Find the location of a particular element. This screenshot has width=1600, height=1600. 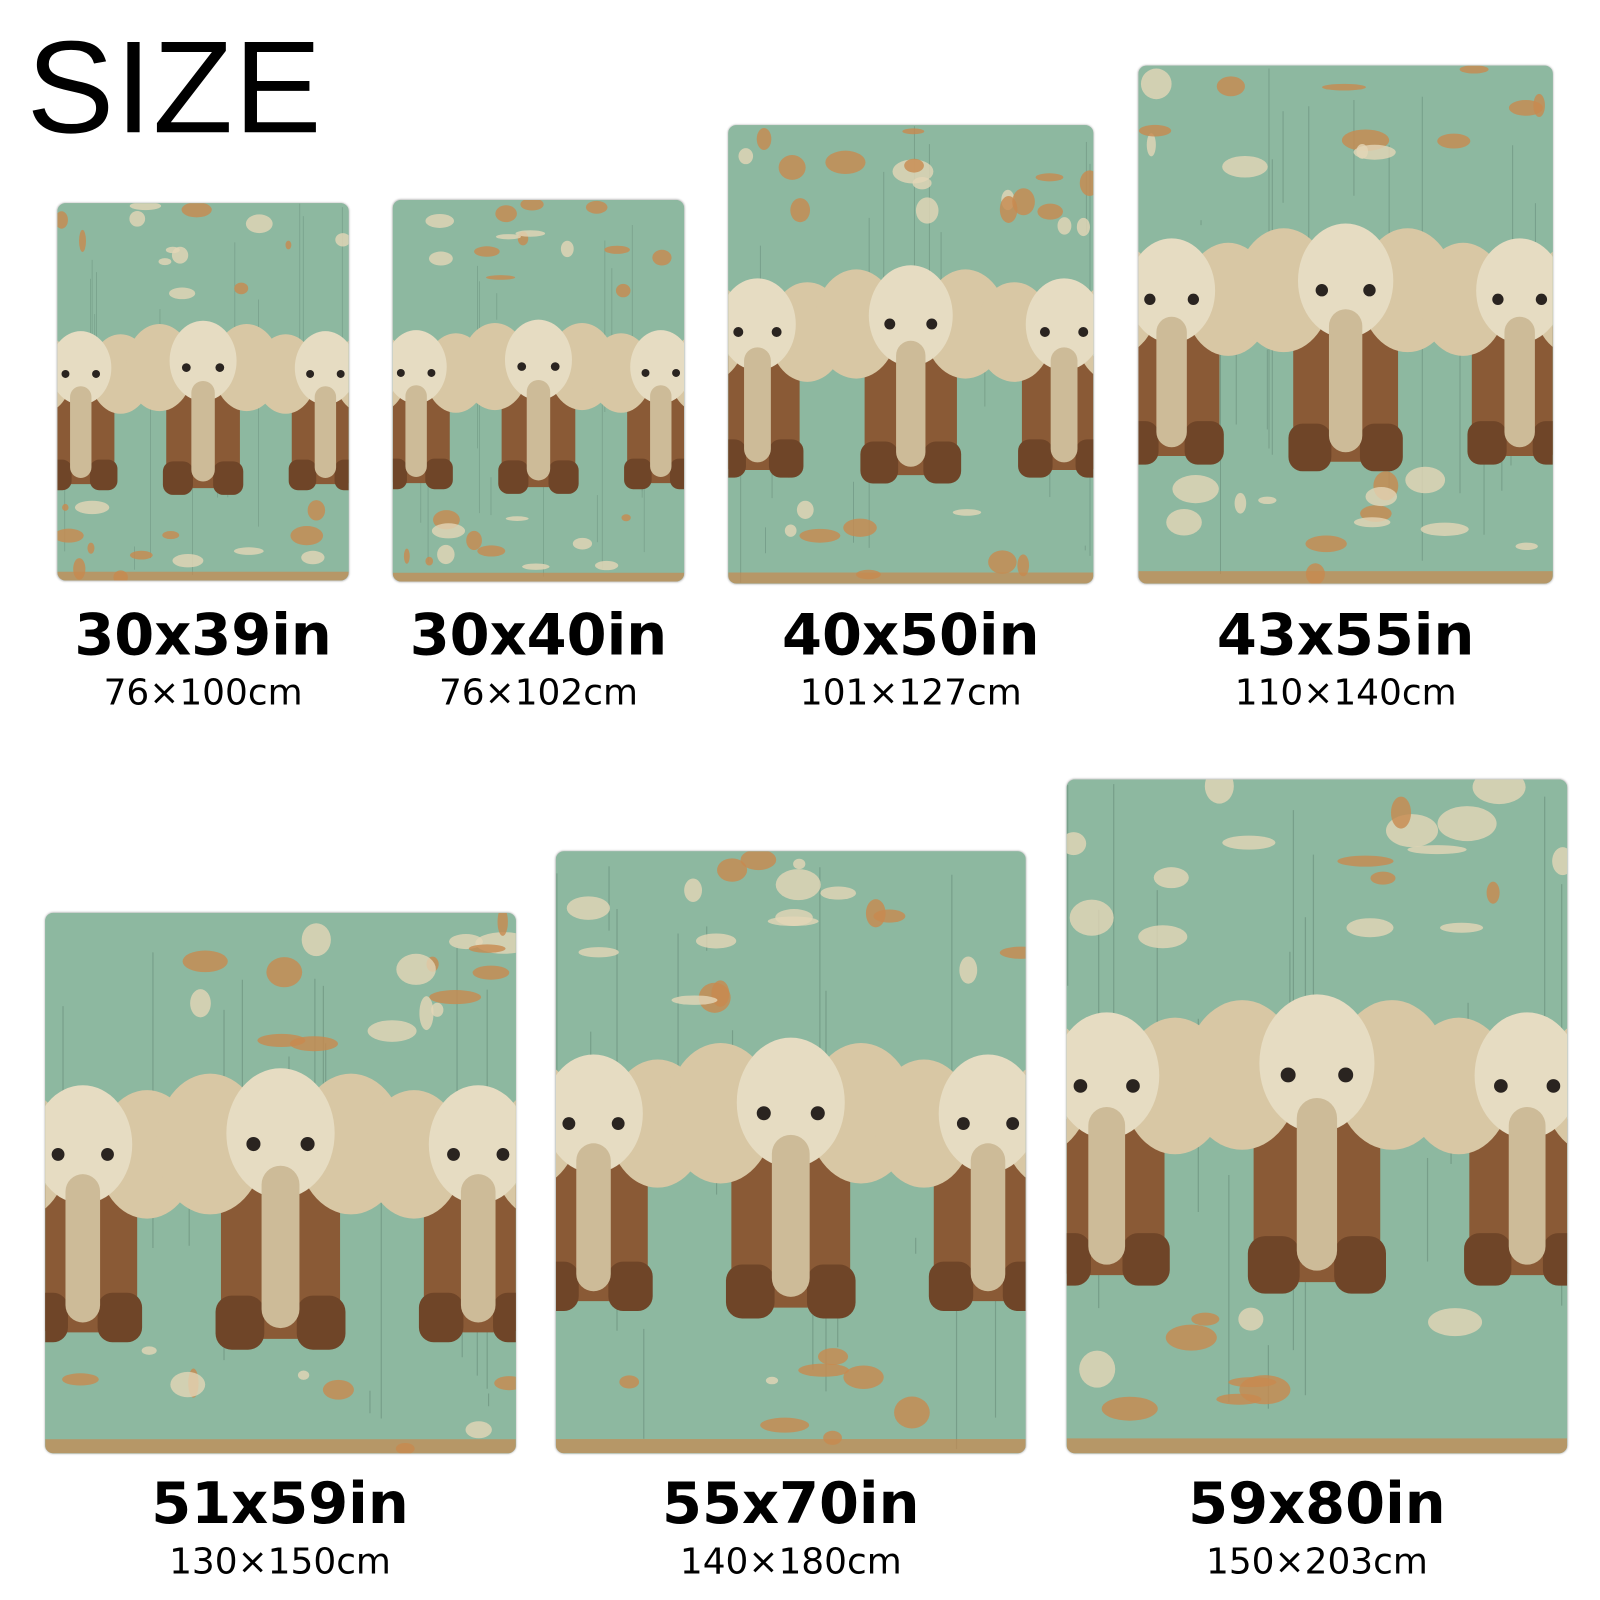

size-inches: 55x70in is located at coordinates (791, 1504).